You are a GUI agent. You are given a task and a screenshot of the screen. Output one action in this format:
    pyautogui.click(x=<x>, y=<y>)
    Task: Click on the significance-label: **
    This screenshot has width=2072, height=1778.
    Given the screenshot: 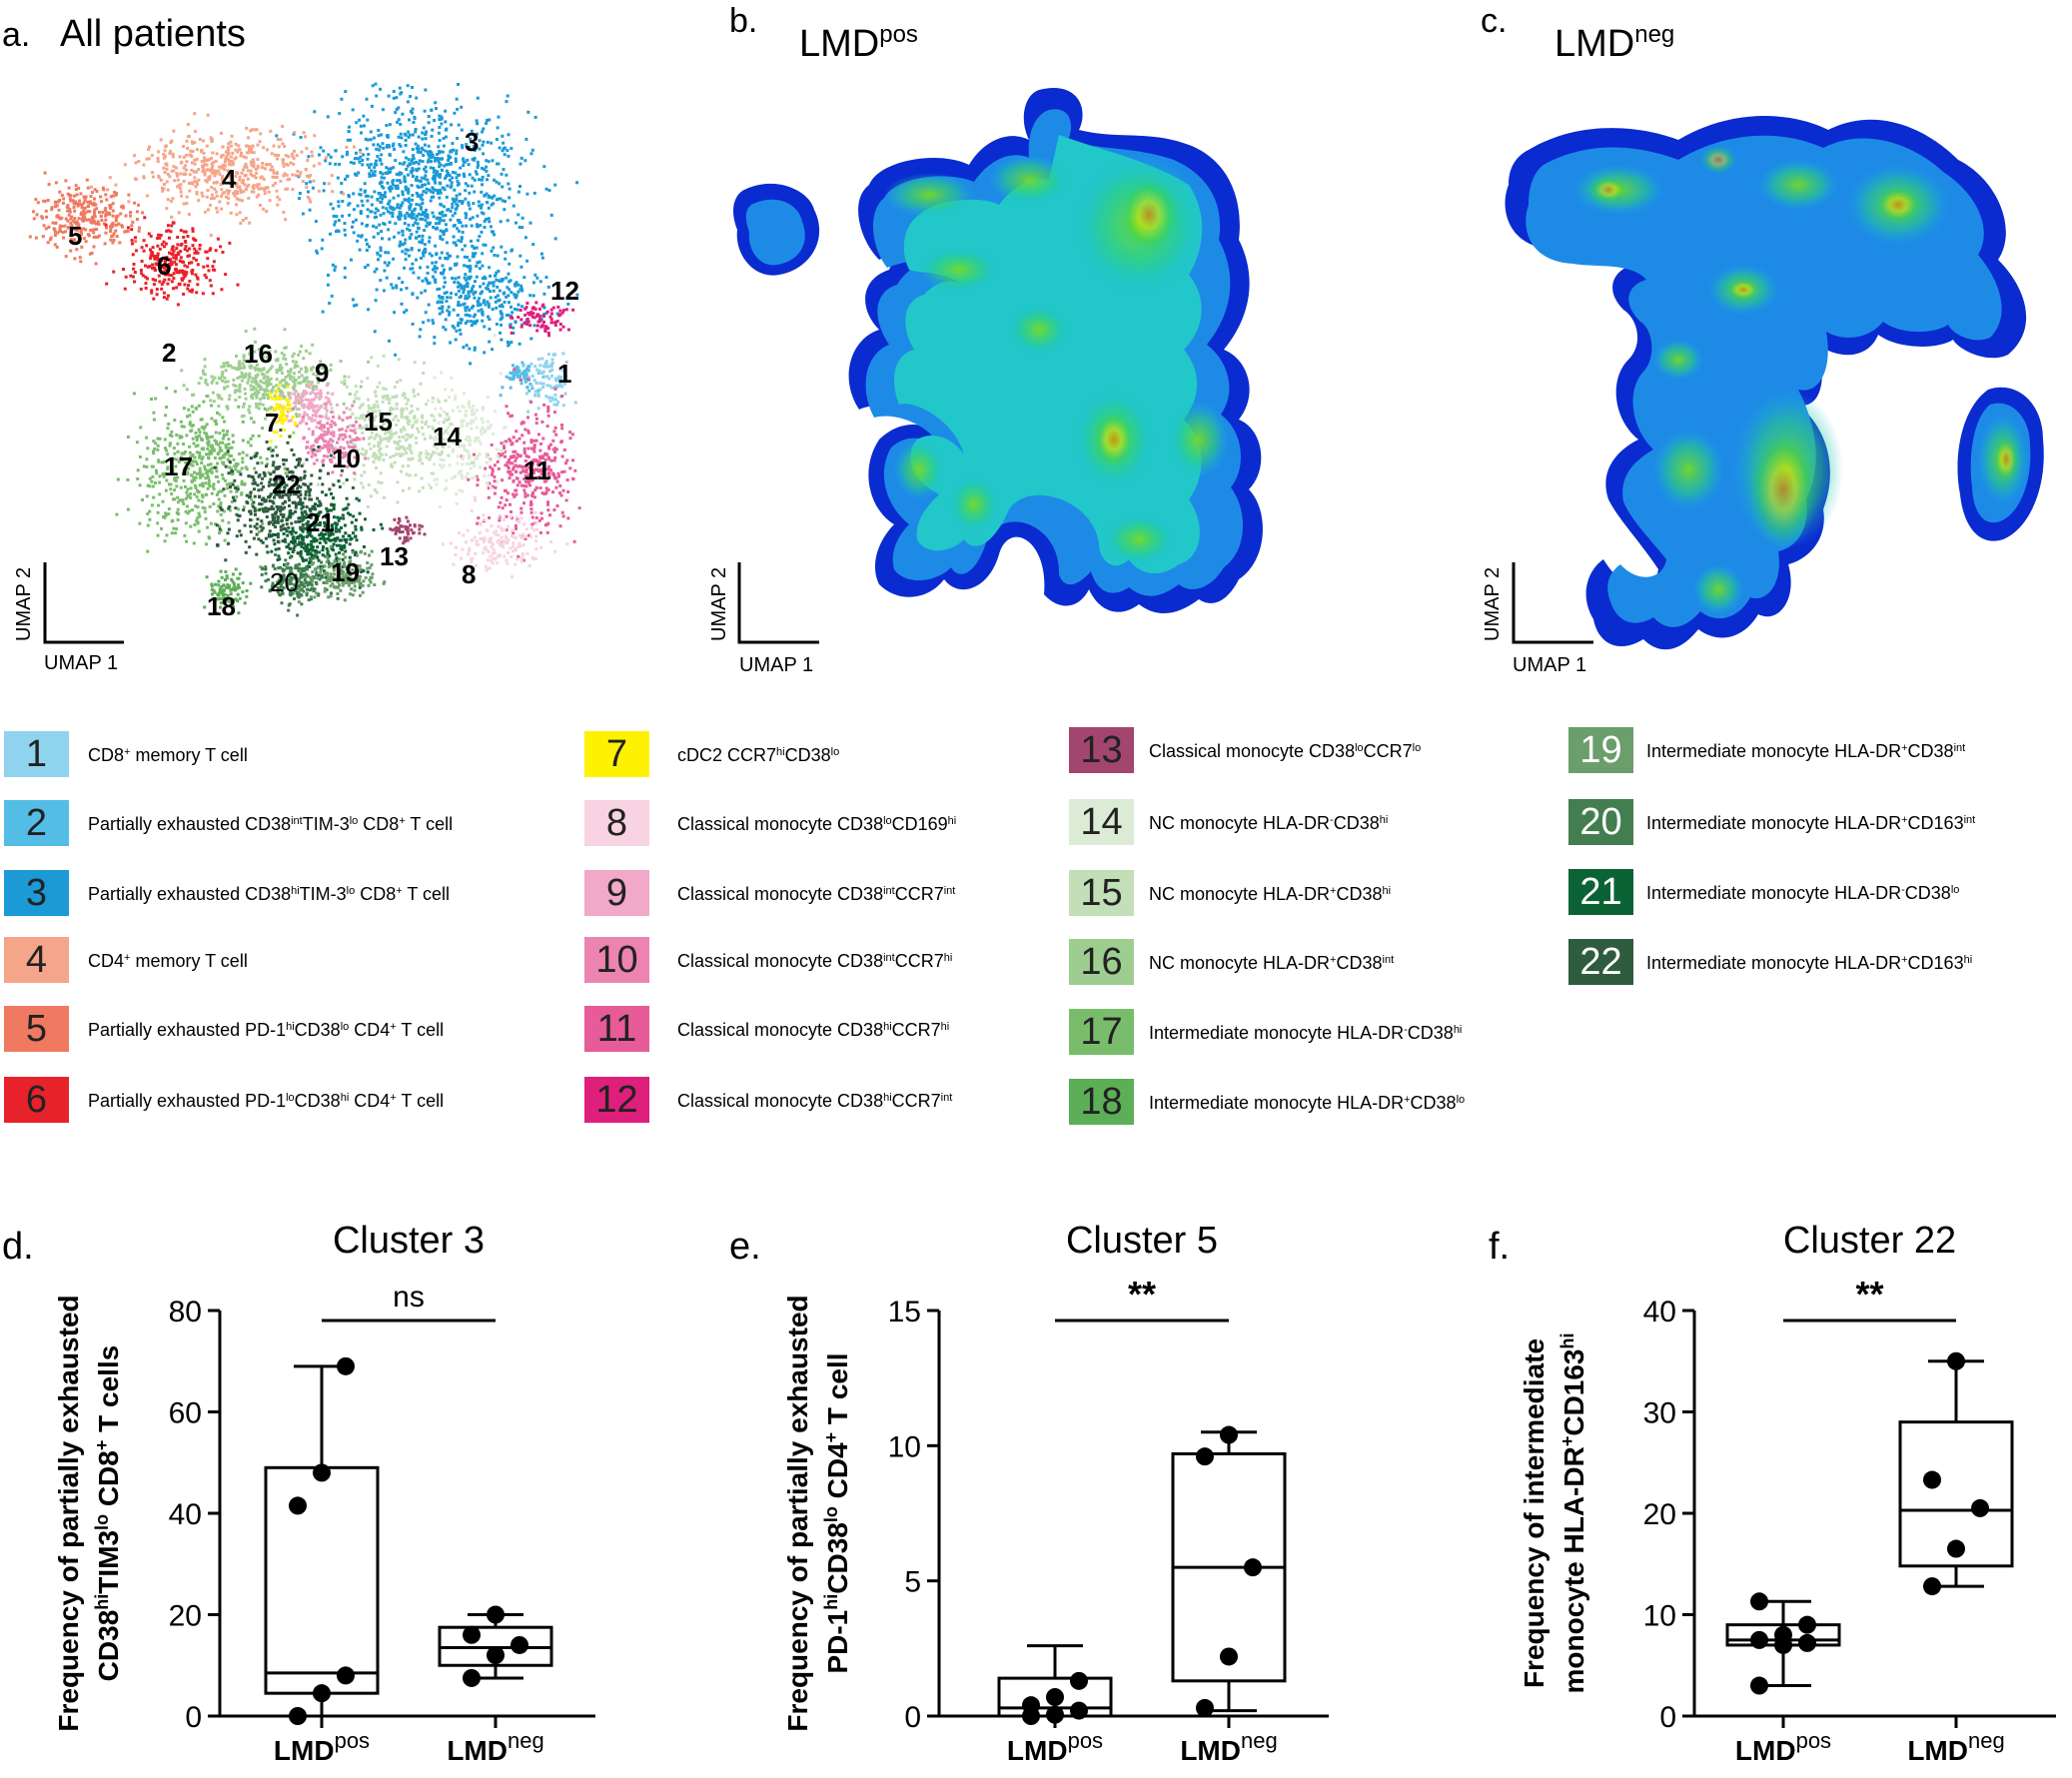 What is the action you would take?
    pyautogui.click(x=1142, y=1294)
    